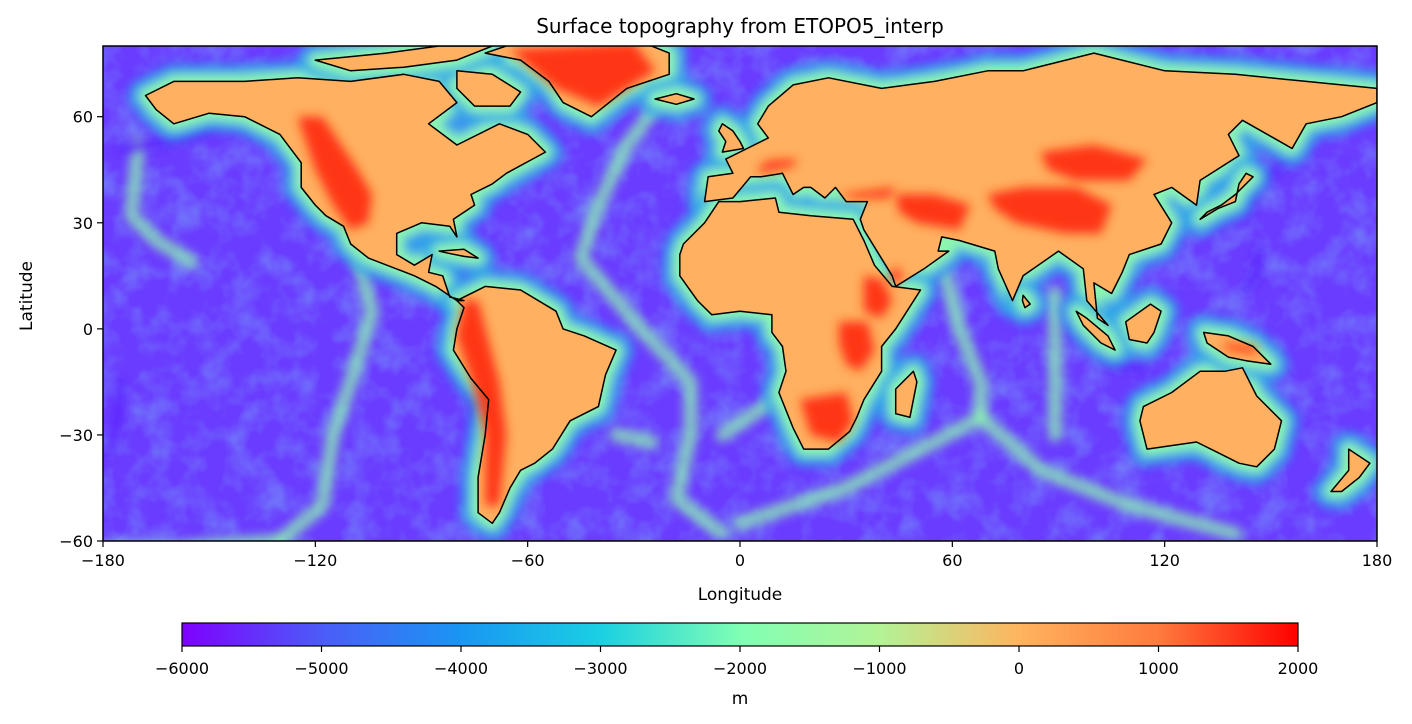  I want to click on colorbar-tick-label: −5000, so click(321, 668).